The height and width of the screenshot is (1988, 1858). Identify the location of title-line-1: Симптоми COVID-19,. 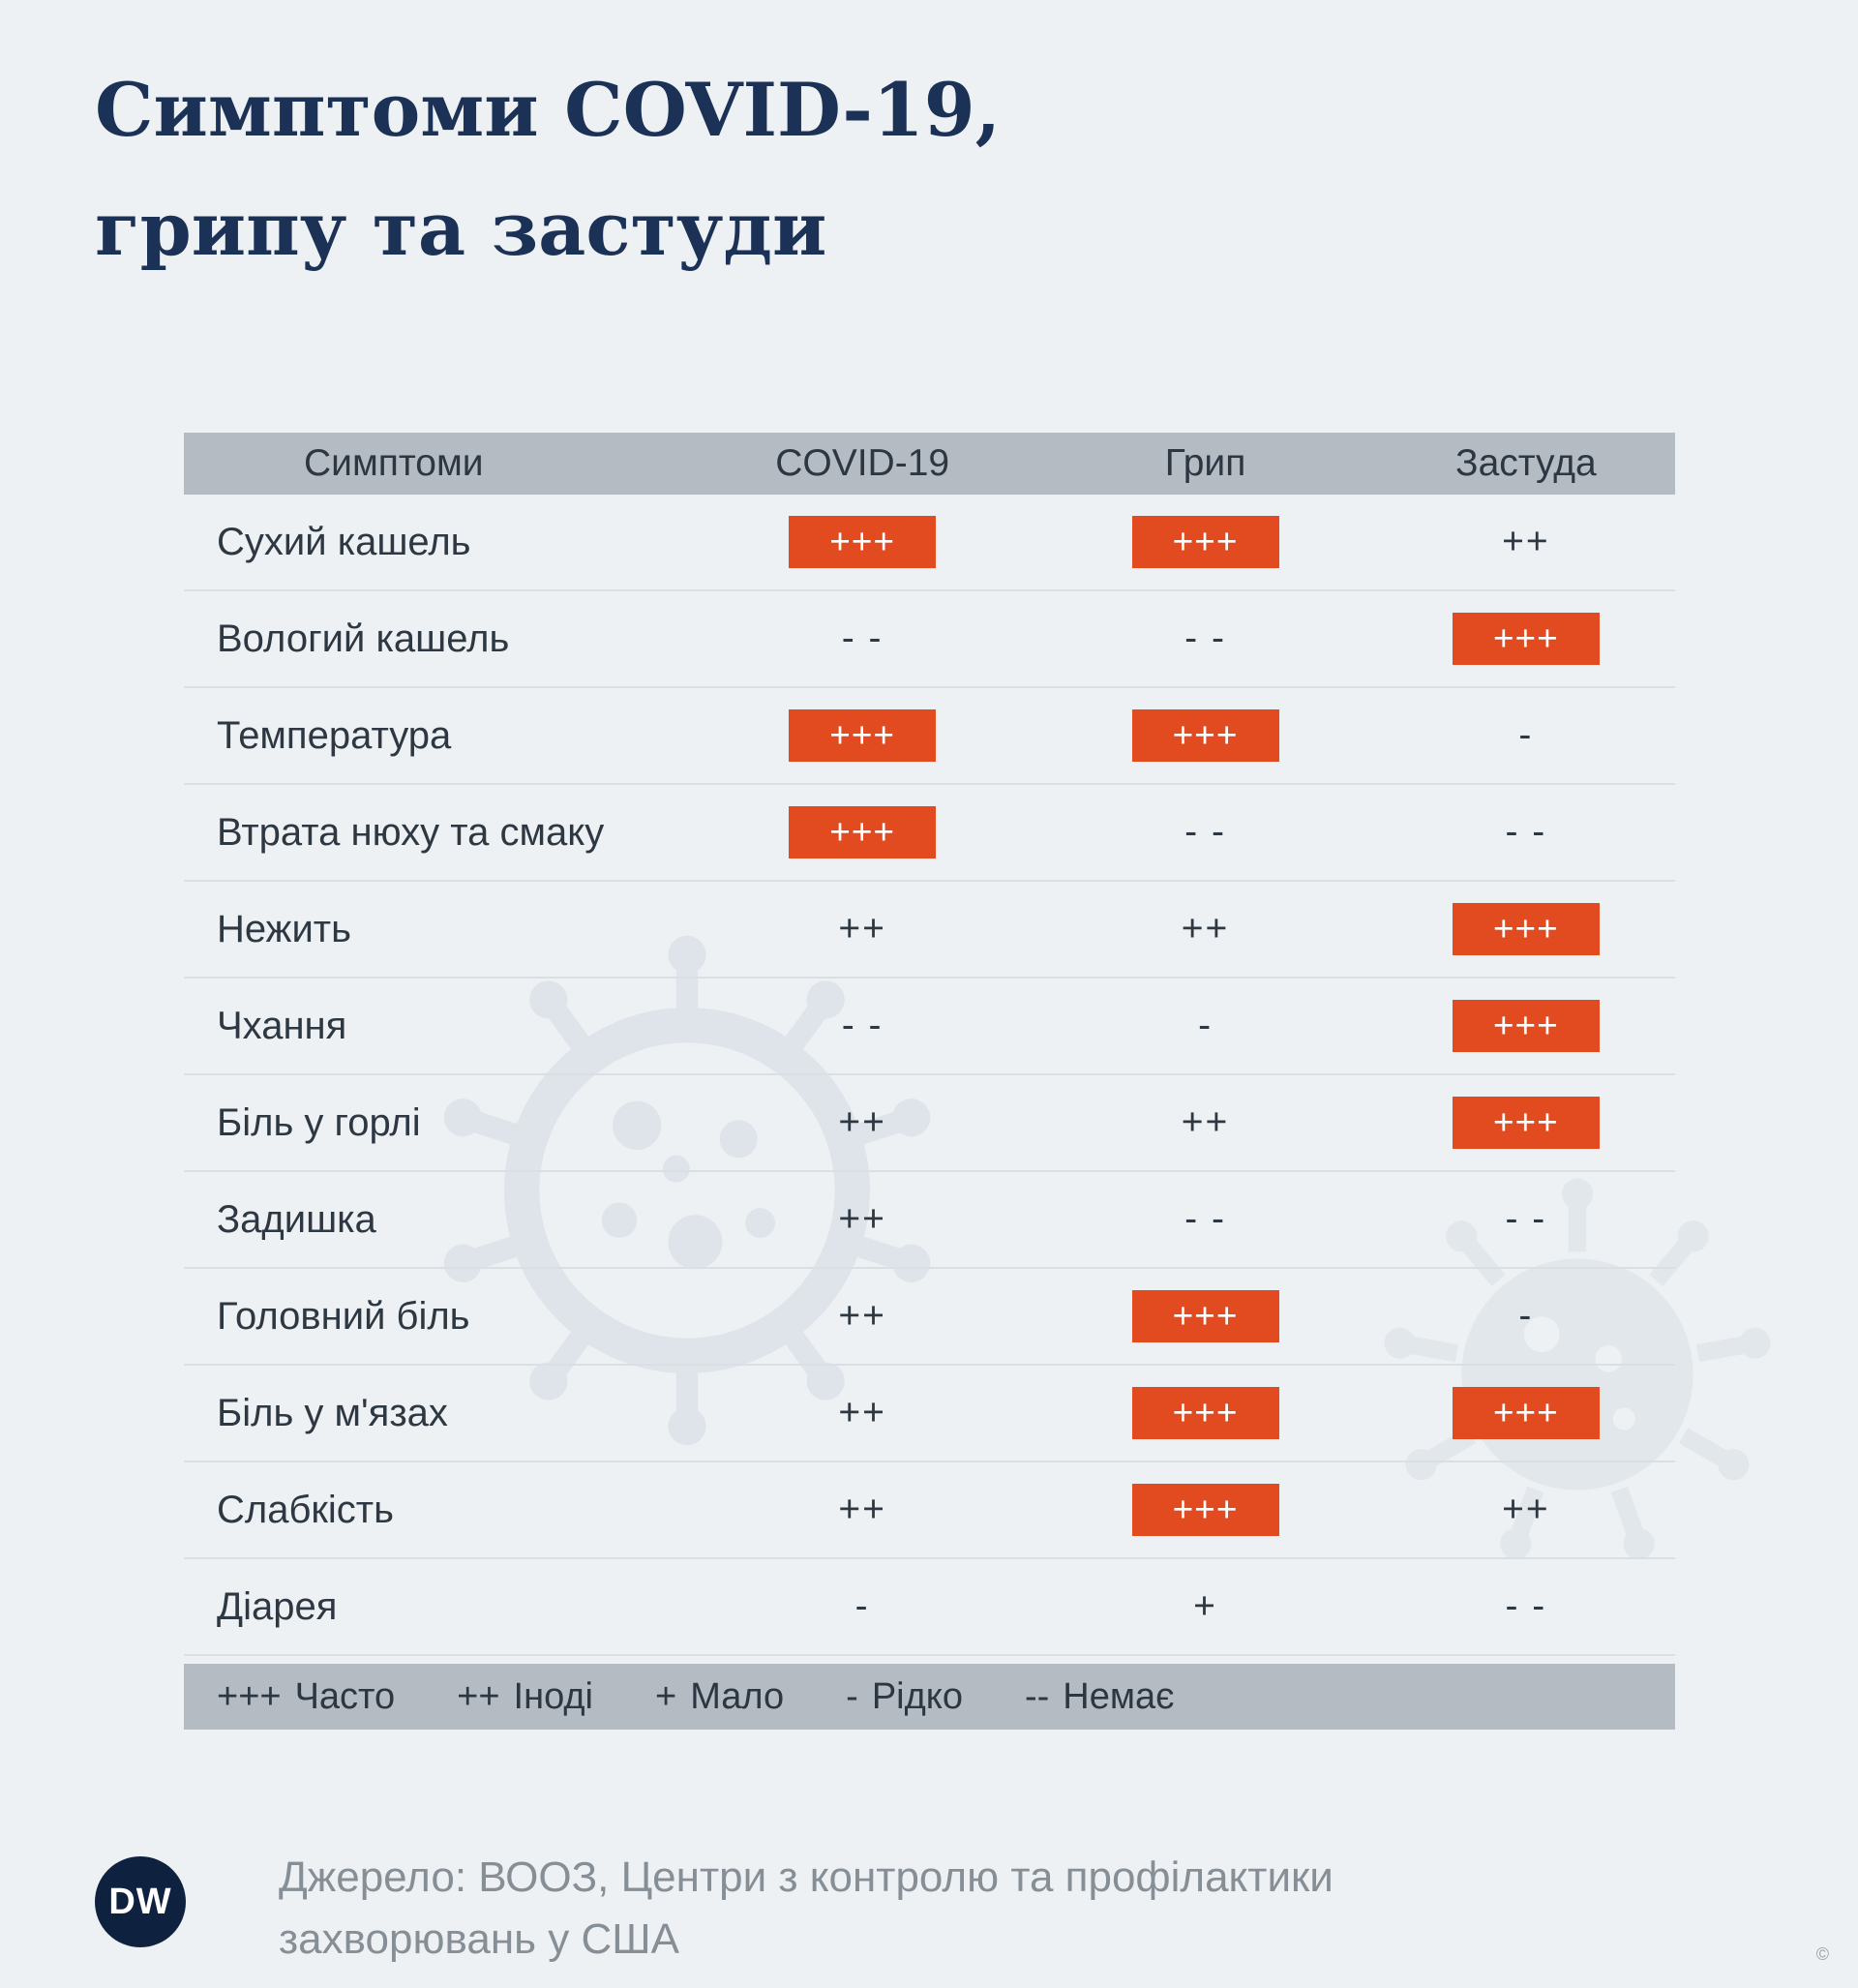
(548, 110).